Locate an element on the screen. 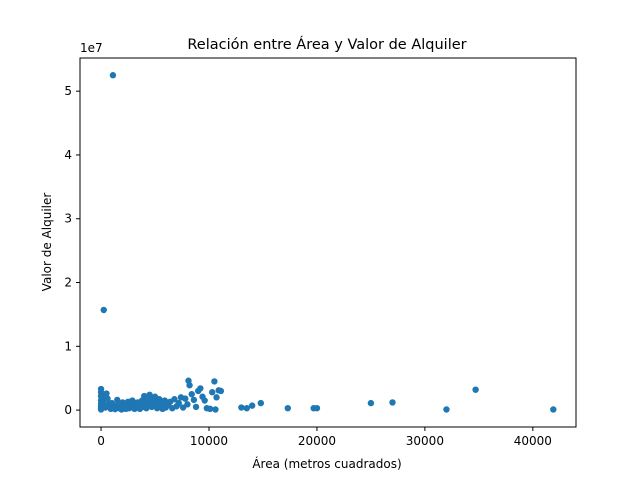 The image size is (639, 479). y-axis-label: Valor de Alquiler is located at coordinates (47, 242).